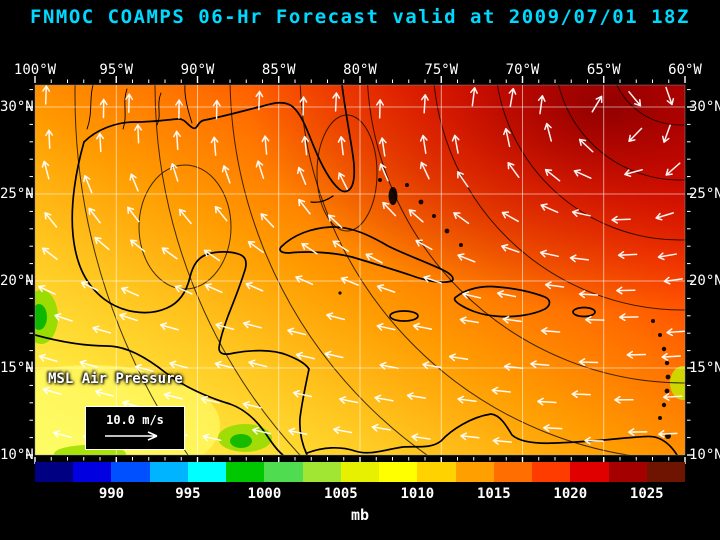  I want to click on lon-tick-label: 60°W, so click(685, 70).